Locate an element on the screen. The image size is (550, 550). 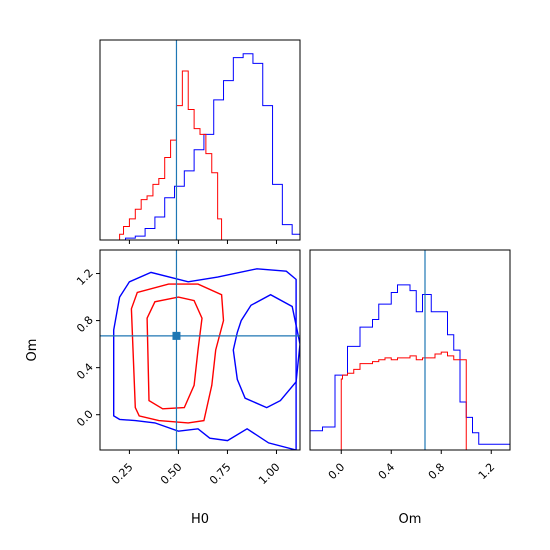
truth-marker is located at coordinates (176, 335).